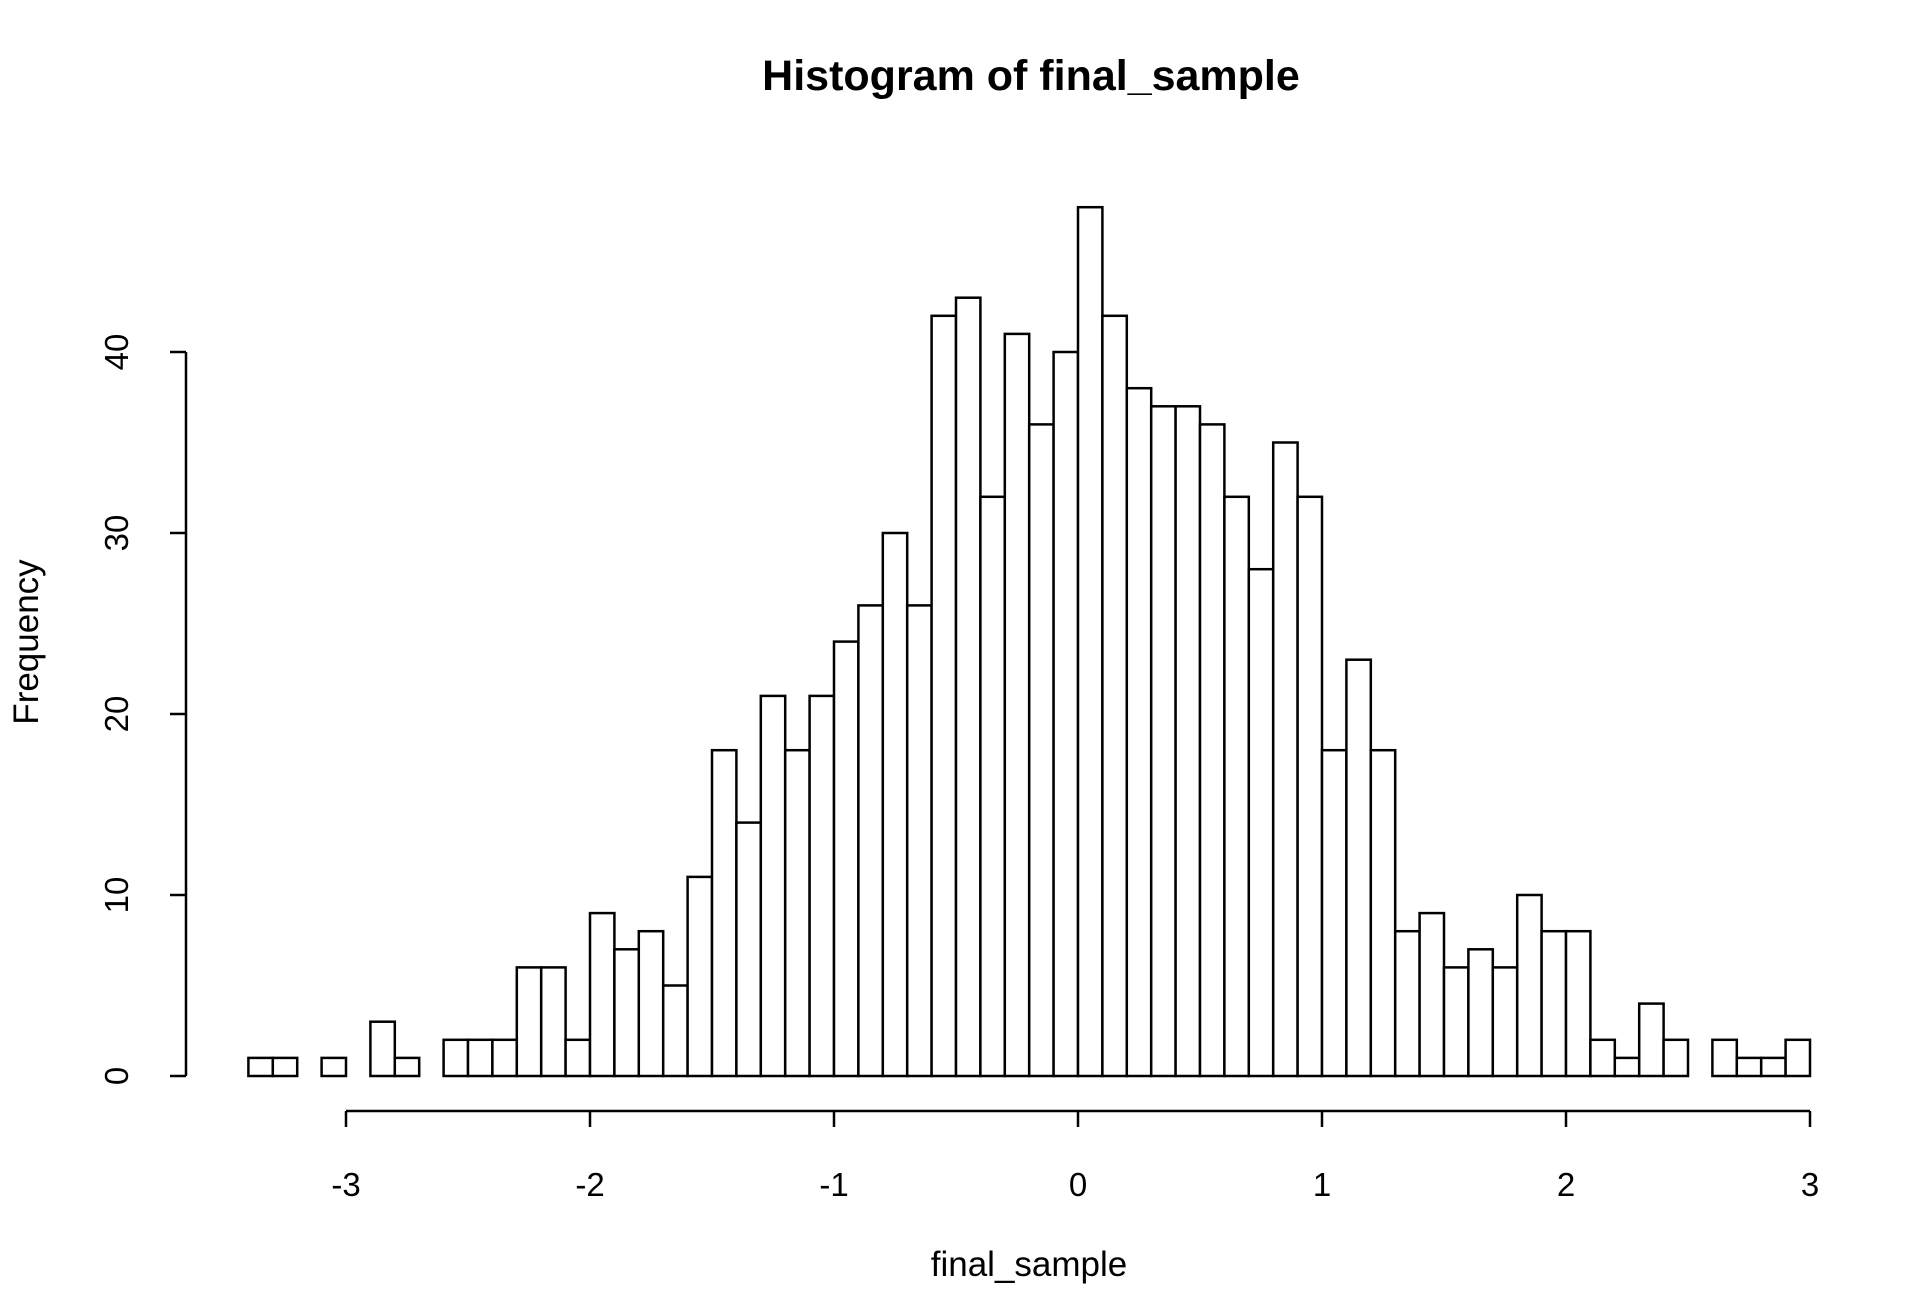 The height and width of the screenshot is (1306, 1914). Describe the element at coordinates (1078, 1184) in the screenshot. I see `x-tick-label: 0` at that location.